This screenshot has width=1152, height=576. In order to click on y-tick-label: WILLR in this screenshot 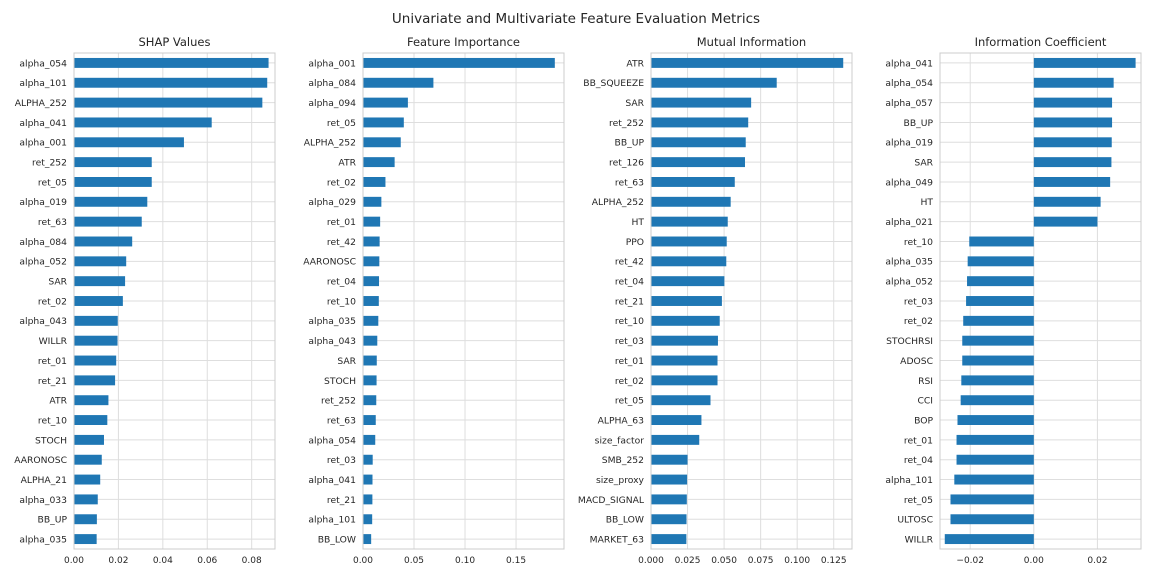, I will do `click(53, 341)`.